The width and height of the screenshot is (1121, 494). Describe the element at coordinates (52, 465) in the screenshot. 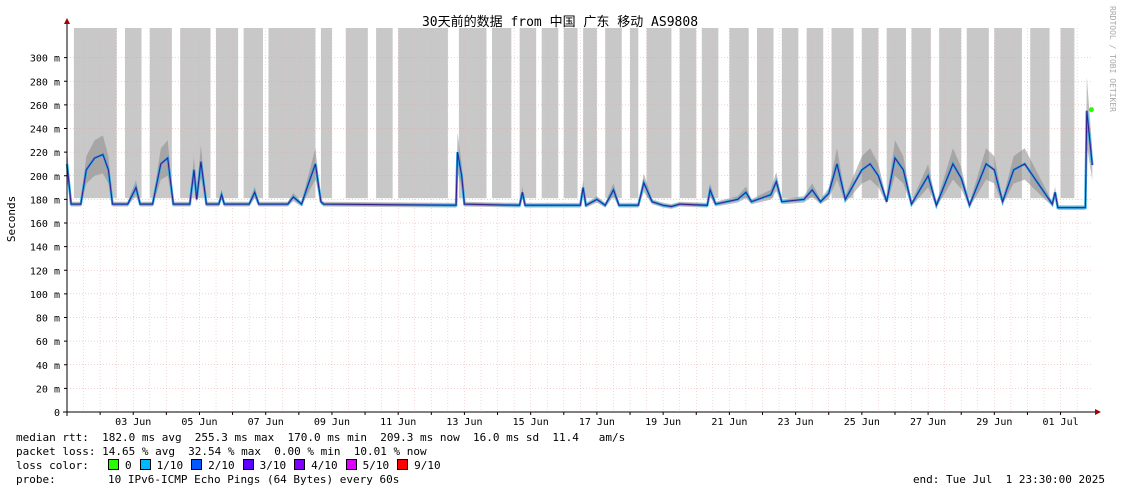

I see `loss-color-label: loss color:` at that location.